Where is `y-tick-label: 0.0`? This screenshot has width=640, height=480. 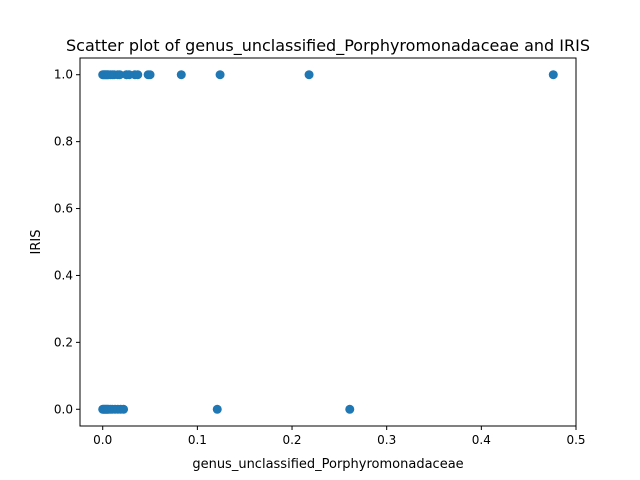
y-tick-label: 0.0 is located at coordinates (63, 409).